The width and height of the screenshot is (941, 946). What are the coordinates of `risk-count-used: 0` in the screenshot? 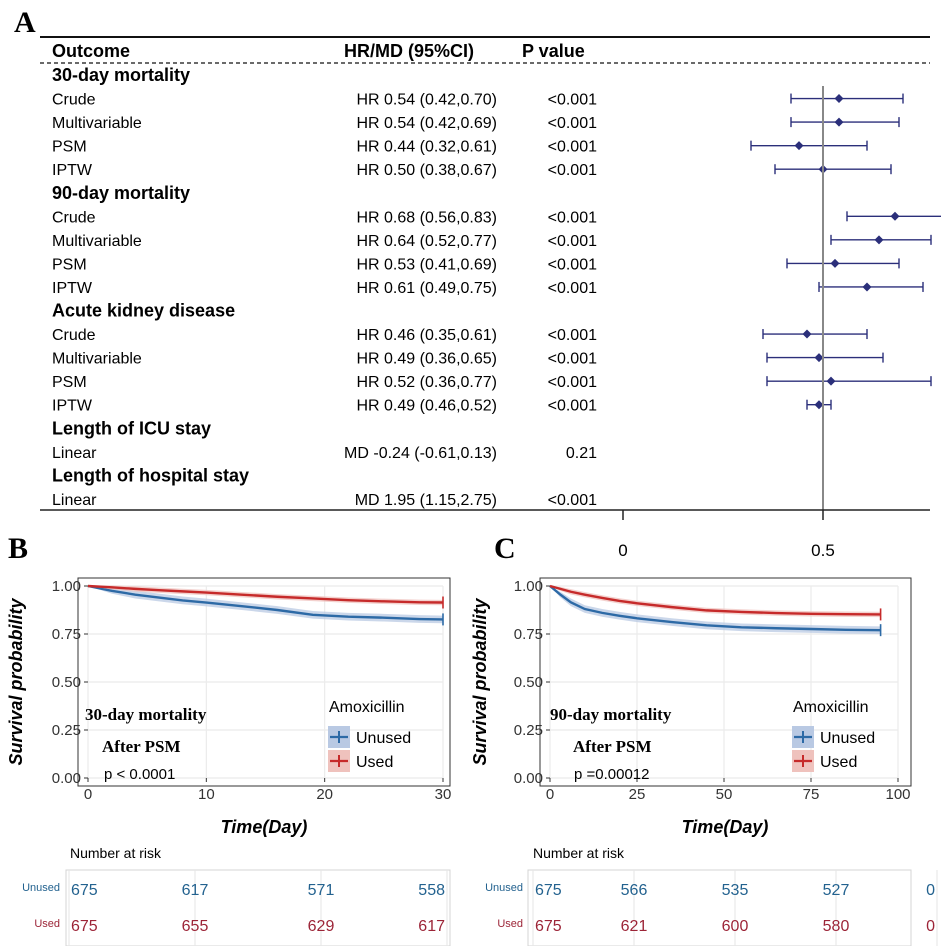 It's located at (930, 926).